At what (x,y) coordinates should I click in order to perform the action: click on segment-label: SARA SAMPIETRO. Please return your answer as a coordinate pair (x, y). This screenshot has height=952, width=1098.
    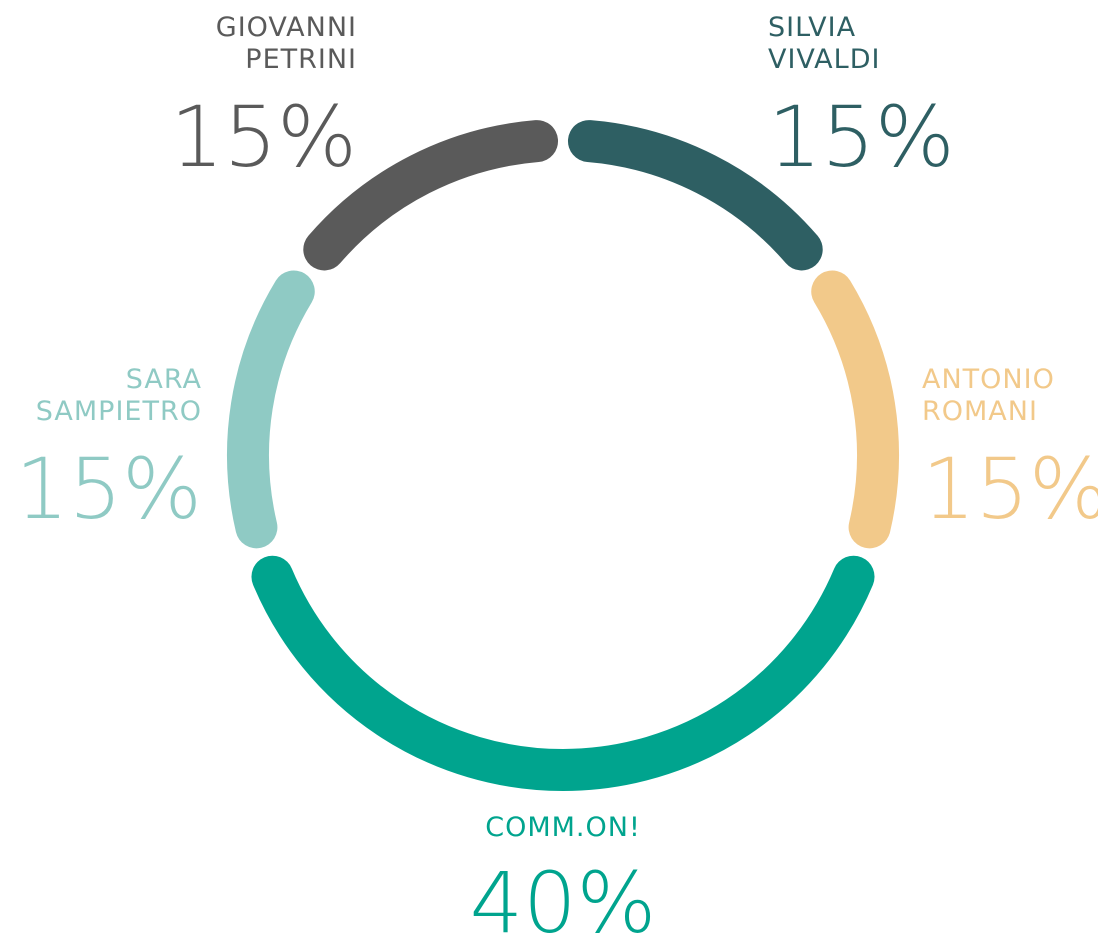
    Looking at the image, I should click on (118, 395).